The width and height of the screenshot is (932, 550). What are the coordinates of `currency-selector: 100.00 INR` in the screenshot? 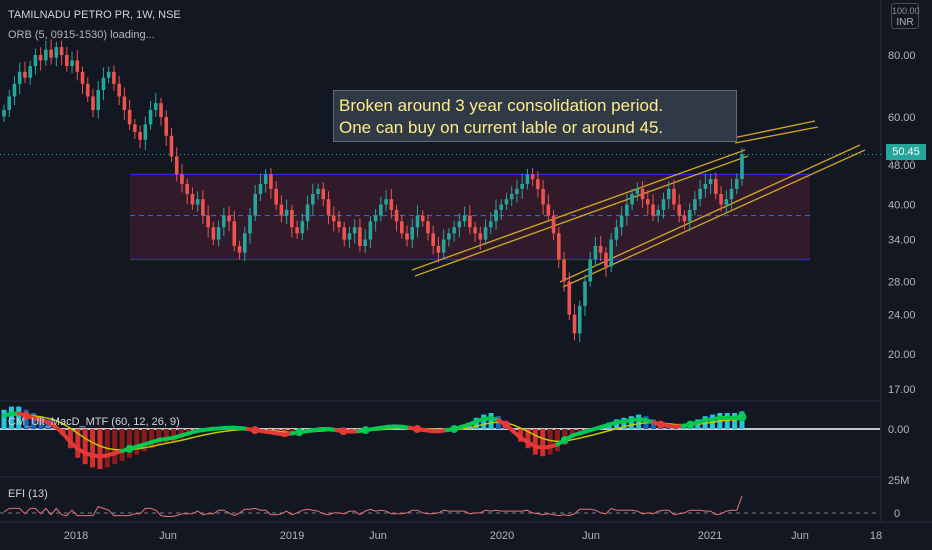 It's located at (905, 16).